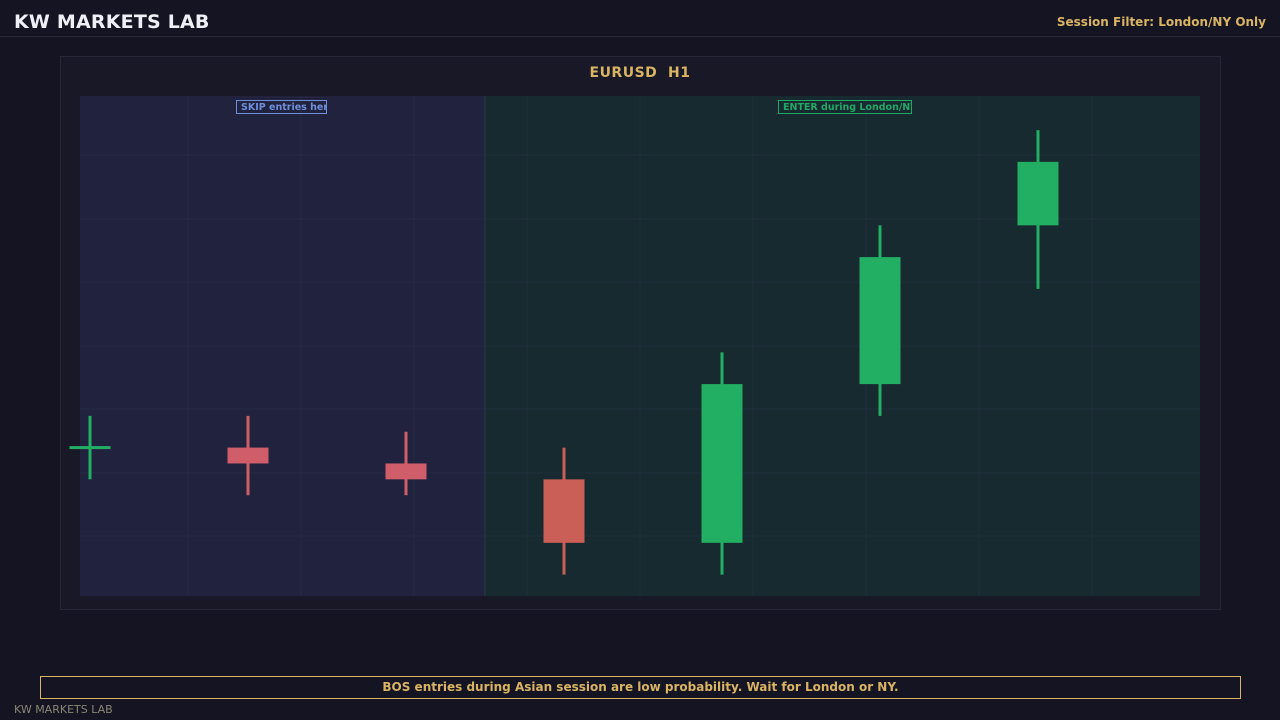 The image size is (1280, 720). What do you see at coordinates (112, 22) in the screenshot?
I see `brand-title: KW MARKETS LAB` at bounding box center [112, 22].